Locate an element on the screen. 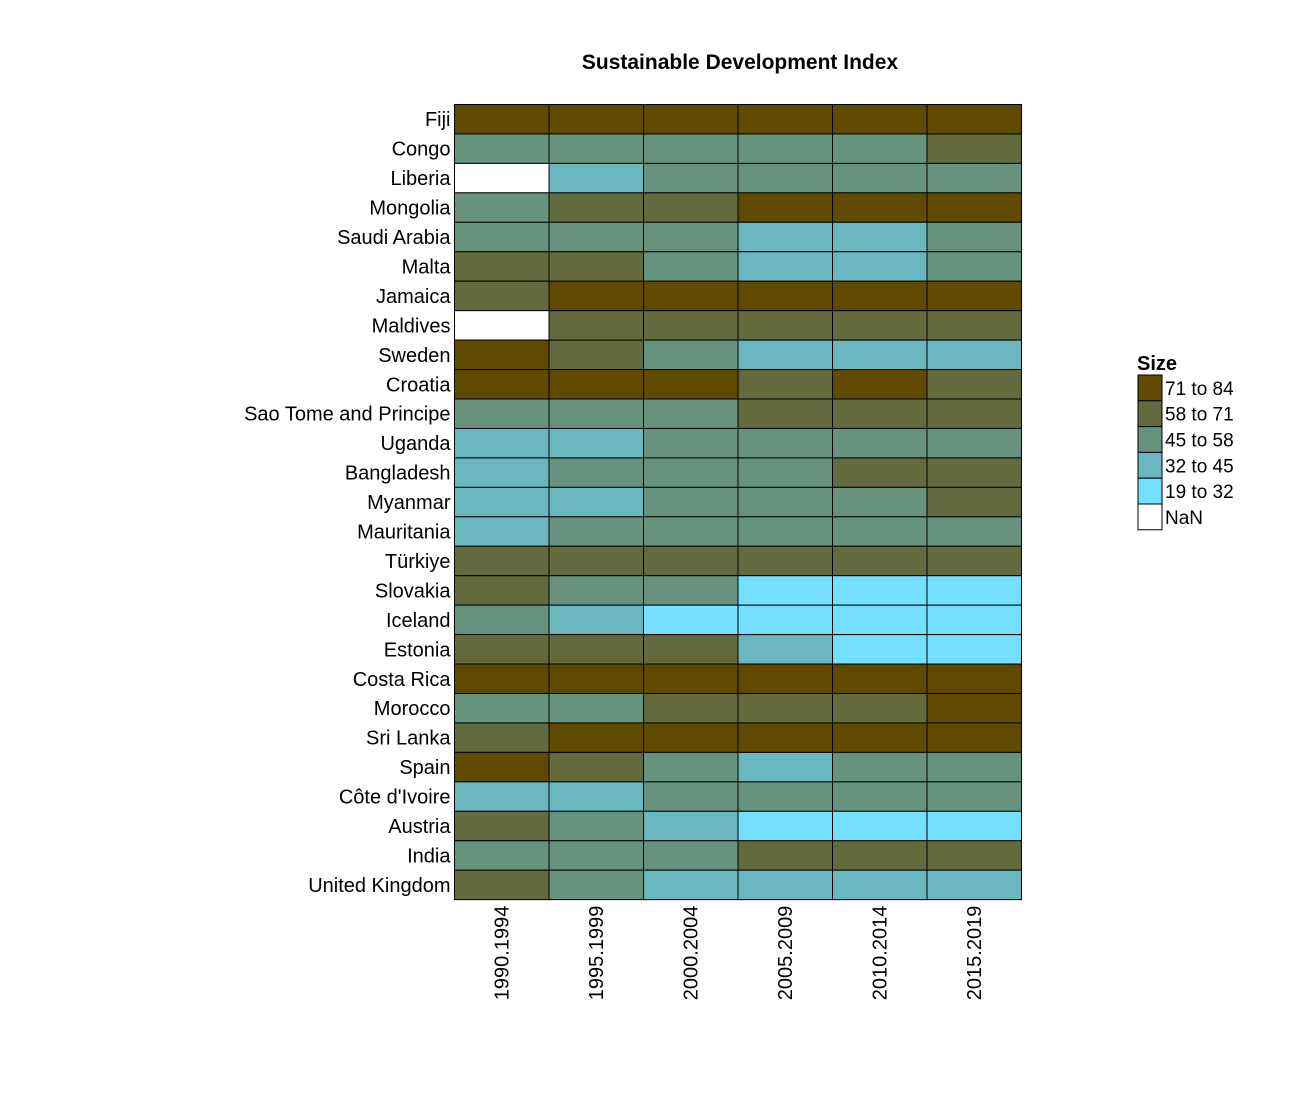 The height and width of the screenshot is (1105, 1300). heatmap-cell-iceland-2015-2019 is located at coordinates (974, 620).